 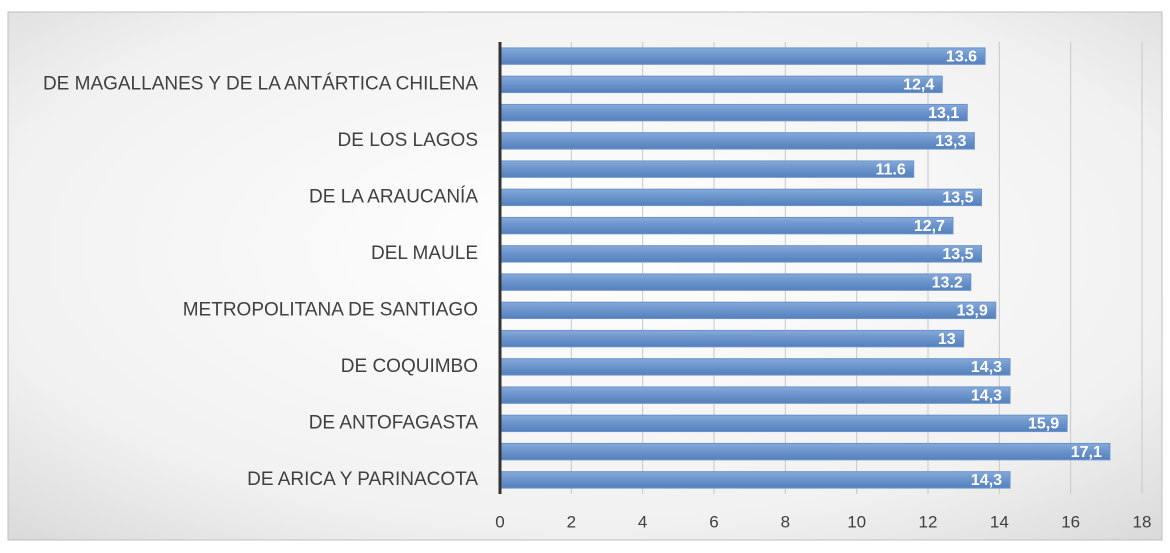 What do you see at coordinates (943, 113) in the screenshot?
I see `value-label: 13,1` at bounding box center [943, 113].